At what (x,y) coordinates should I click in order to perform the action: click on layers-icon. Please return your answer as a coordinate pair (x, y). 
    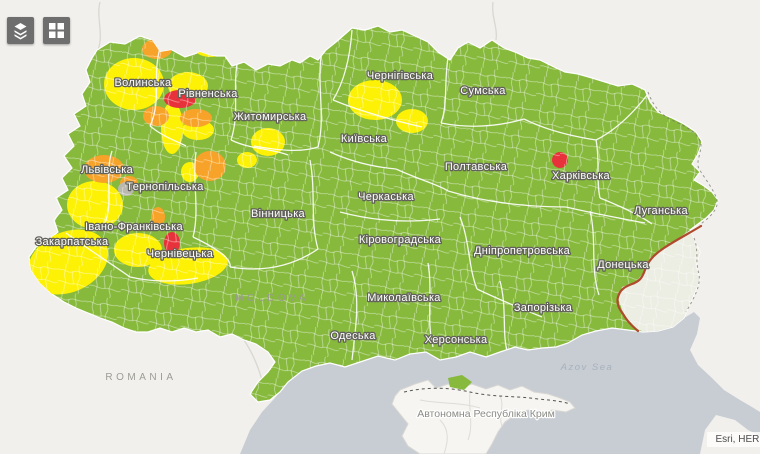
    Looking at the image, I should click on (20, 30).